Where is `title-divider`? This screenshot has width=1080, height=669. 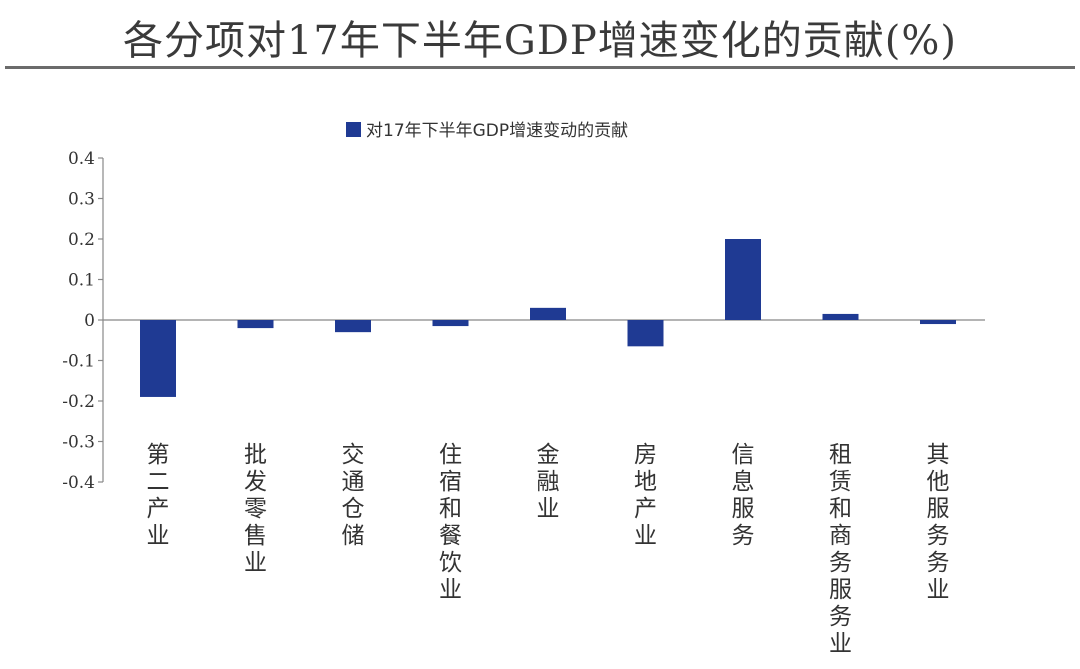 title-divider is located at coordinates (540, 67).